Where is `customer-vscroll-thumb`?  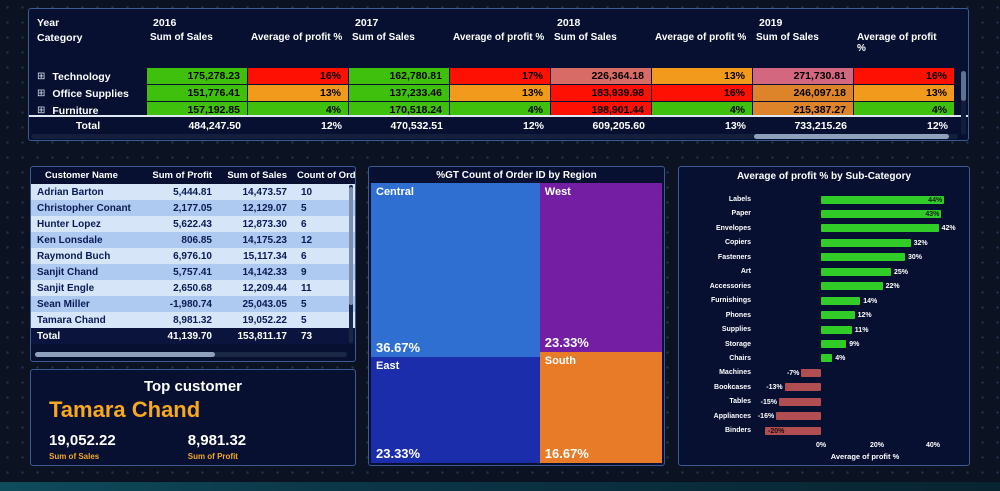 customer-vscroll-thumb is located at coordinates (351, 246).